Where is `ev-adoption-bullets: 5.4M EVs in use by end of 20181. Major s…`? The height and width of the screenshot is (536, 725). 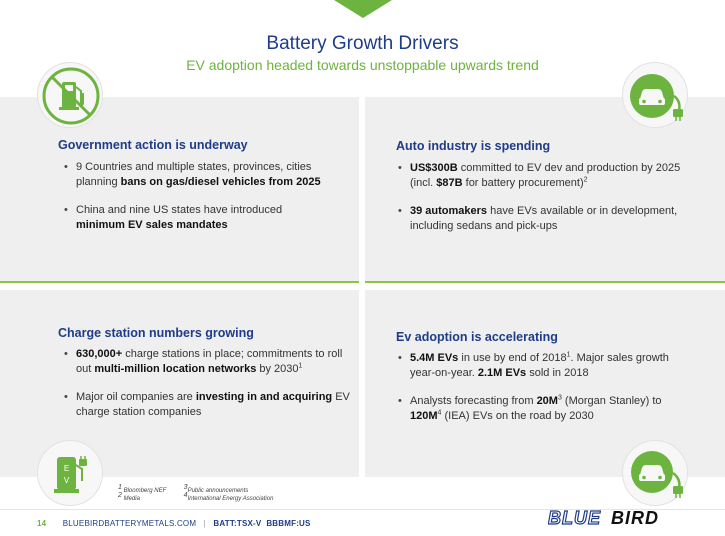 ev-adoption-bullets: 5.4M EVs in use by end of 20181. Major s… is located at coordinates (541, 394).